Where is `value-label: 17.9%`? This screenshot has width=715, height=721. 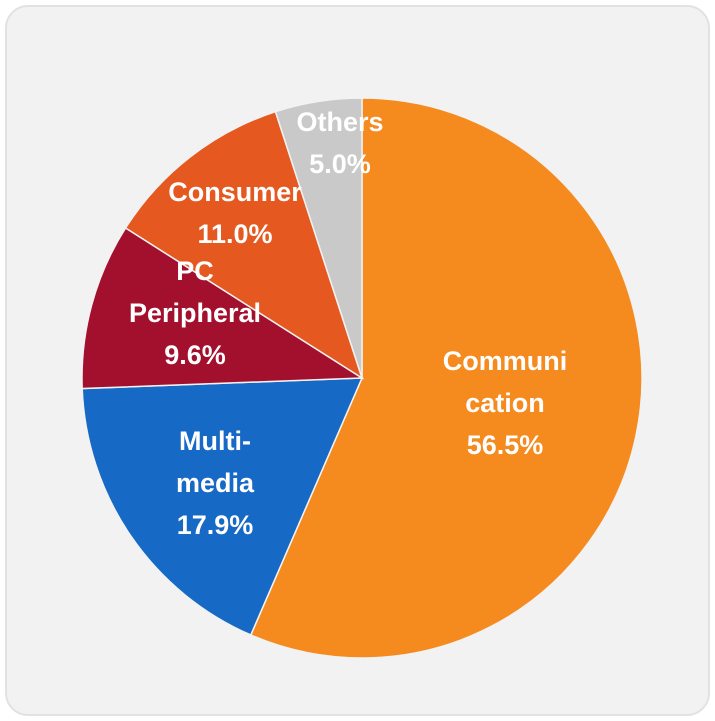 value-label: 17.9% is located at coordinates (215, 525).